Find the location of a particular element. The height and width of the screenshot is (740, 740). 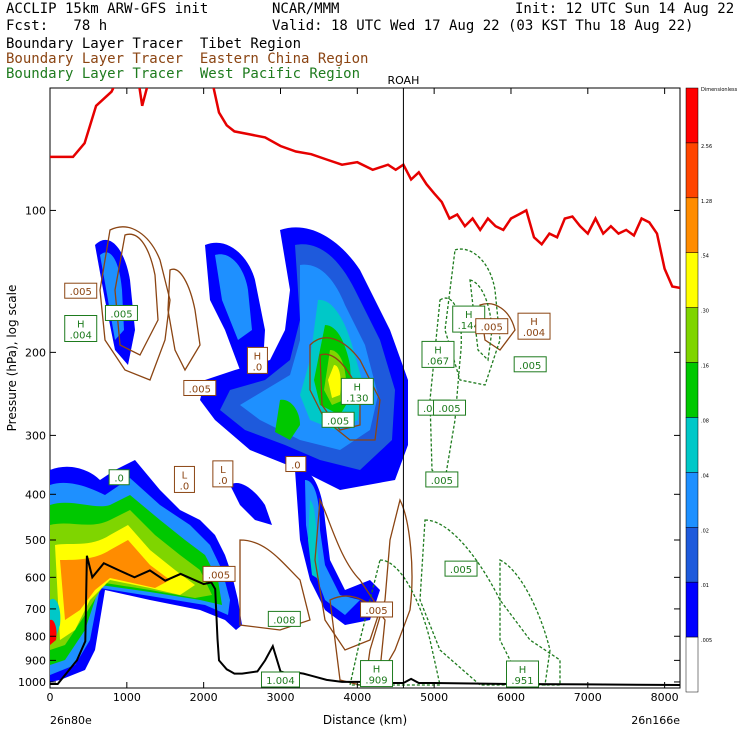

init-time: Init: 12 UTC Sun 14 Aug 22 is located at coordinates (625, 9).